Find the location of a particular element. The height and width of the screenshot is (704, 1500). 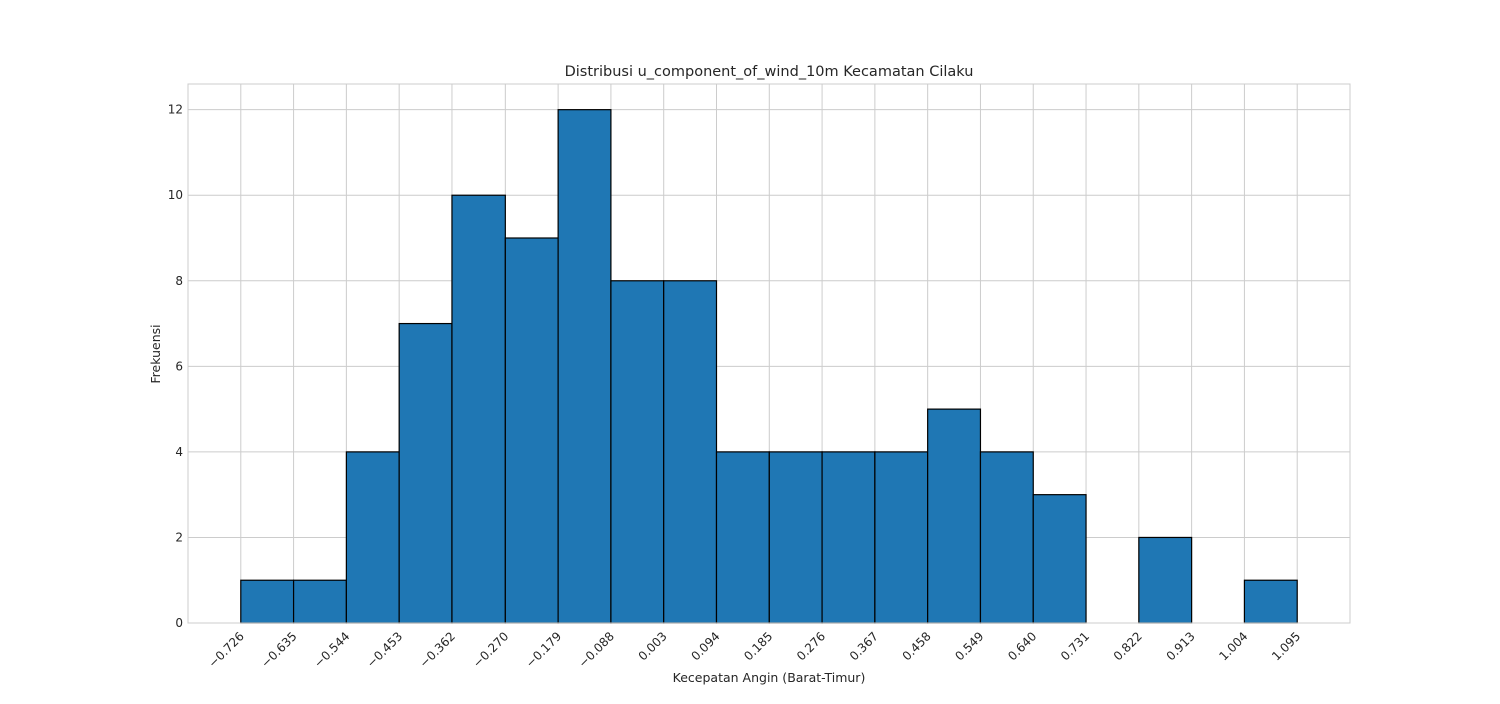

x-tick-label: 1.095 is located at coordinates (1286, 646).